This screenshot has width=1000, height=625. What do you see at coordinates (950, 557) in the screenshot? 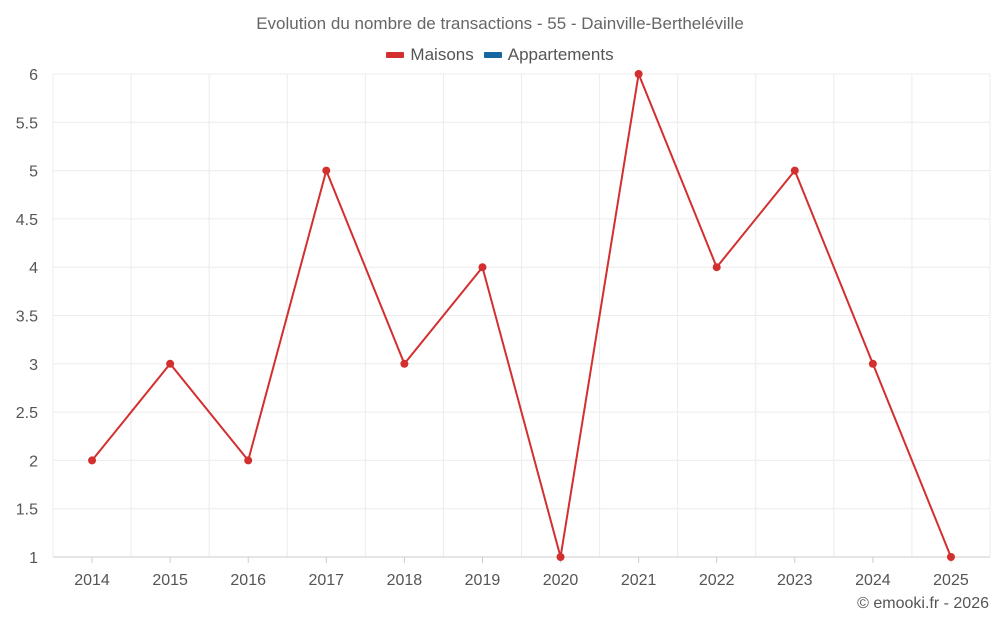
I see `data-point-maisons-2025` at bounding box center [950, 557].